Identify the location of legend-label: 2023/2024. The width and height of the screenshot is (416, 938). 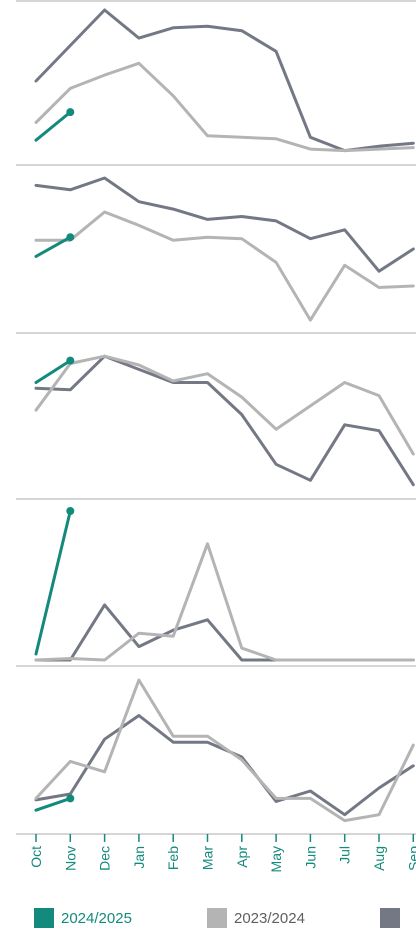
(269, 918).